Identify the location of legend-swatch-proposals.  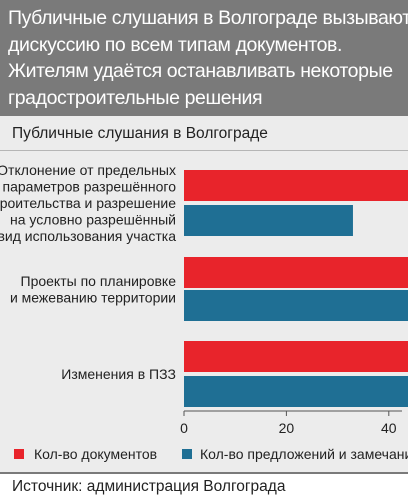
(187, 454).